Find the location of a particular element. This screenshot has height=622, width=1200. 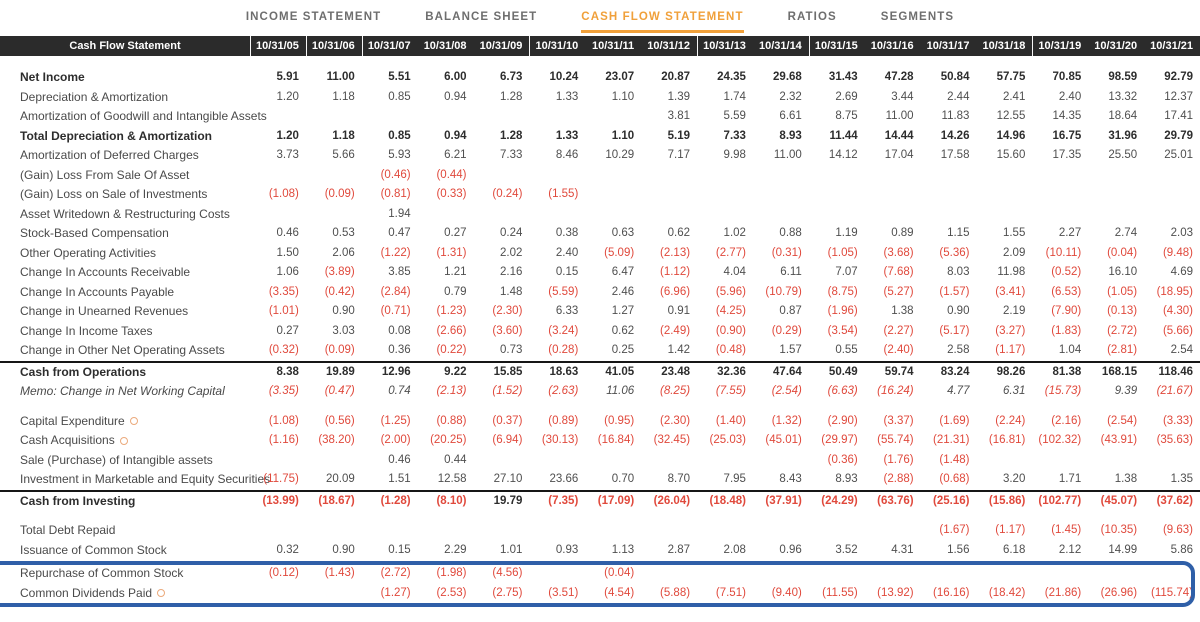

cell-value: 81.38 is located at coordinates (1067, 371).